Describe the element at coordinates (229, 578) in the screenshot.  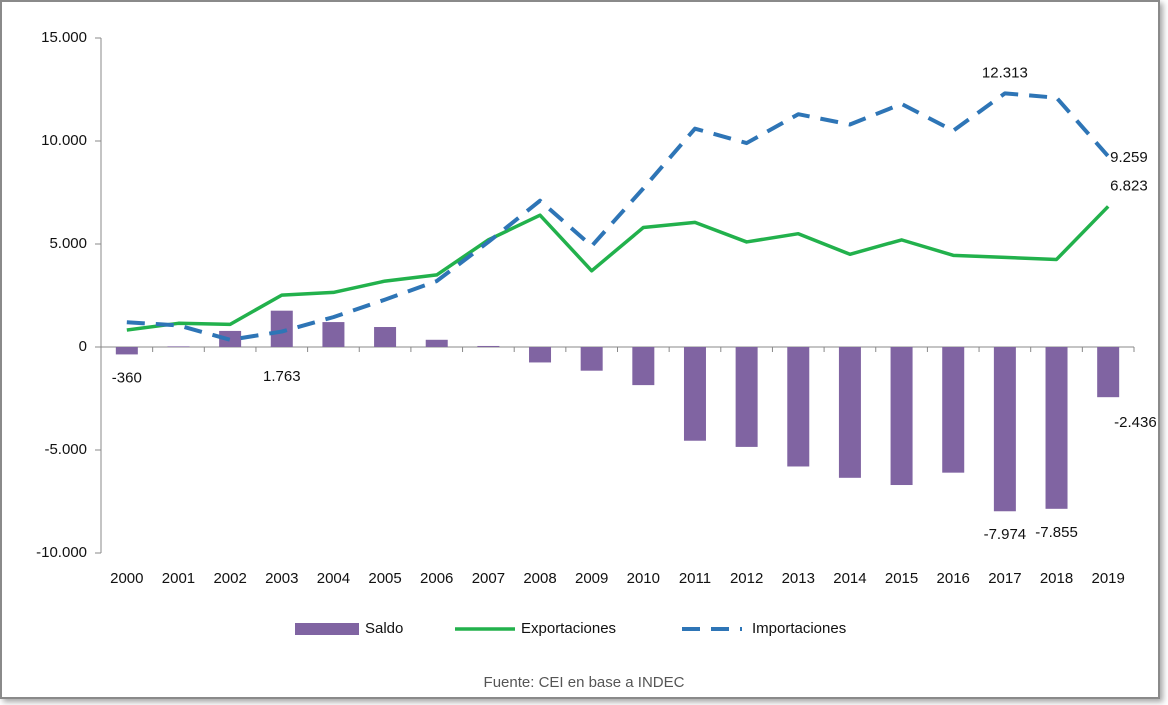
I see `x-tick-label: 2002` at that location.